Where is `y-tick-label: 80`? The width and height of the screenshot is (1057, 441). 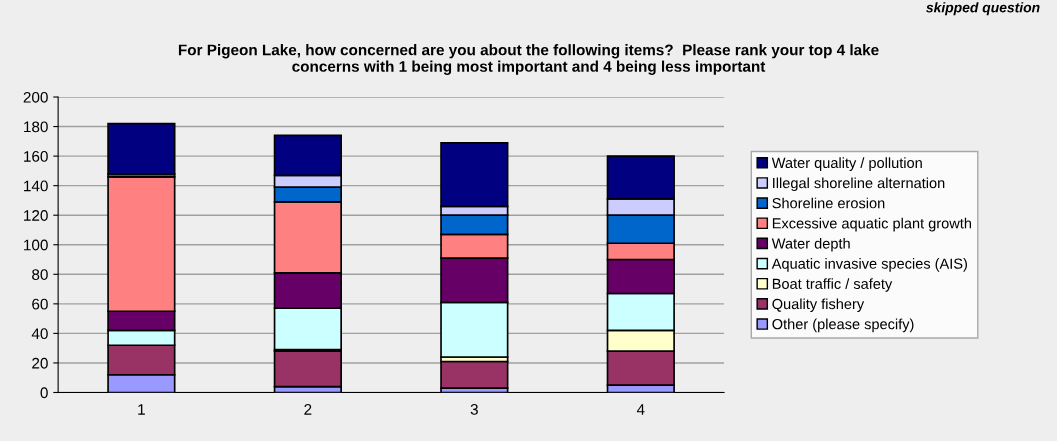
y-tick-label: 80 is located at coordinates (40, 274).